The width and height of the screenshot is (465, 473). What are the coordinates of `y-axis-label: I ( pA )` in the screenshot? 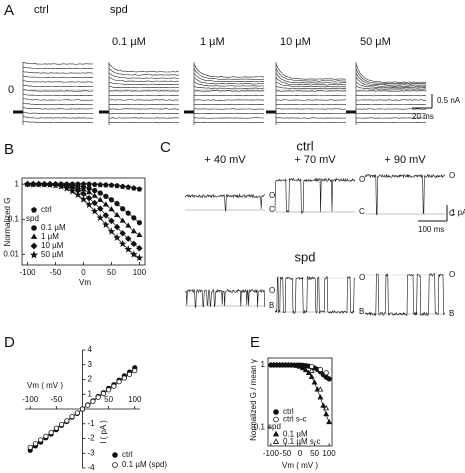 It's located at (103, 432).